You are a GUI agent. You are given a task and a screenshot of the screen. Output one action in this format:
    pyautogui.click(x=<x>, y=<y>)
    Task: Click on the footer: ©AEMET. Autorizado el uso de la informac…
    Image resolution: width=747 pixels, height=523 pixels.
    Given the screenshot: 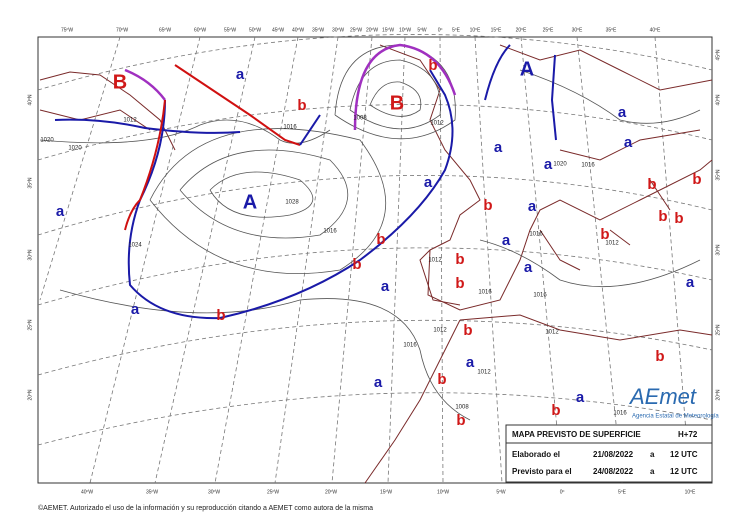 What is the action you would take?
    pyautogui.click(x=205, y=508)
    